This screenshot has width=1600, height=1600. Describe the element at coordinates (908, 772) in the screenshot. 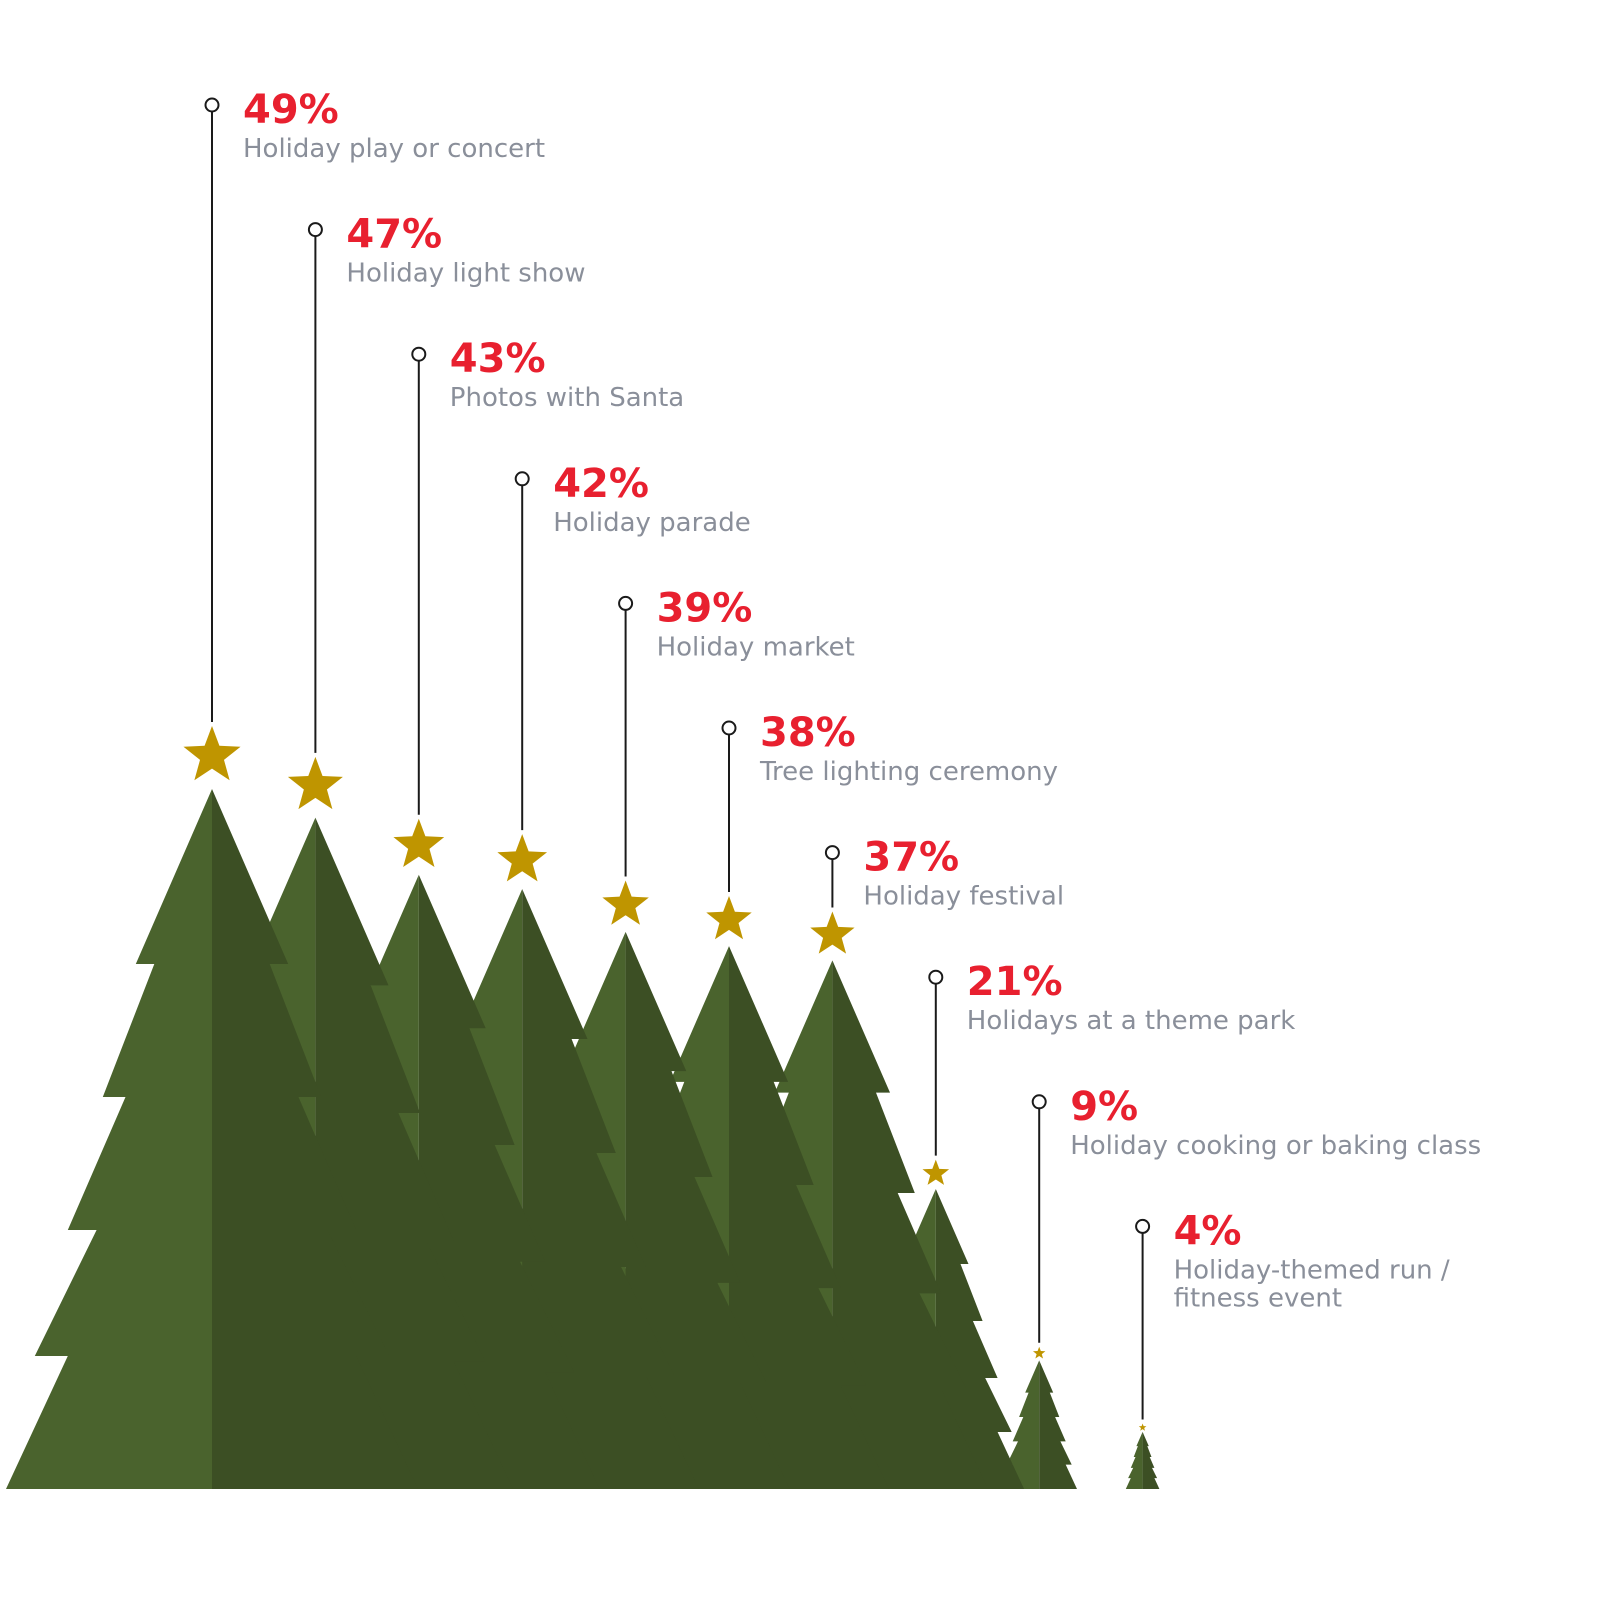

I see `category-label: Tree lighting ceremony` at that location.